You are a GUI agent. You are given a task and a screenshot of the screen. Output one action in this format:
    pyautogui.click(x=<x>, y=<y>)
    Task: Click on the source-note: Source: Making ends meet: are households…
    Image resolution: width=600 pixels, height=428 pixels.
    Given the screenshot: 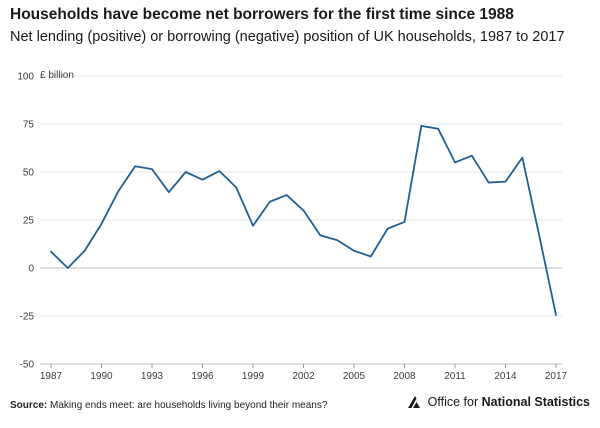 What is the action you would take?
    pyautogui.click(x=168, y=405)
    